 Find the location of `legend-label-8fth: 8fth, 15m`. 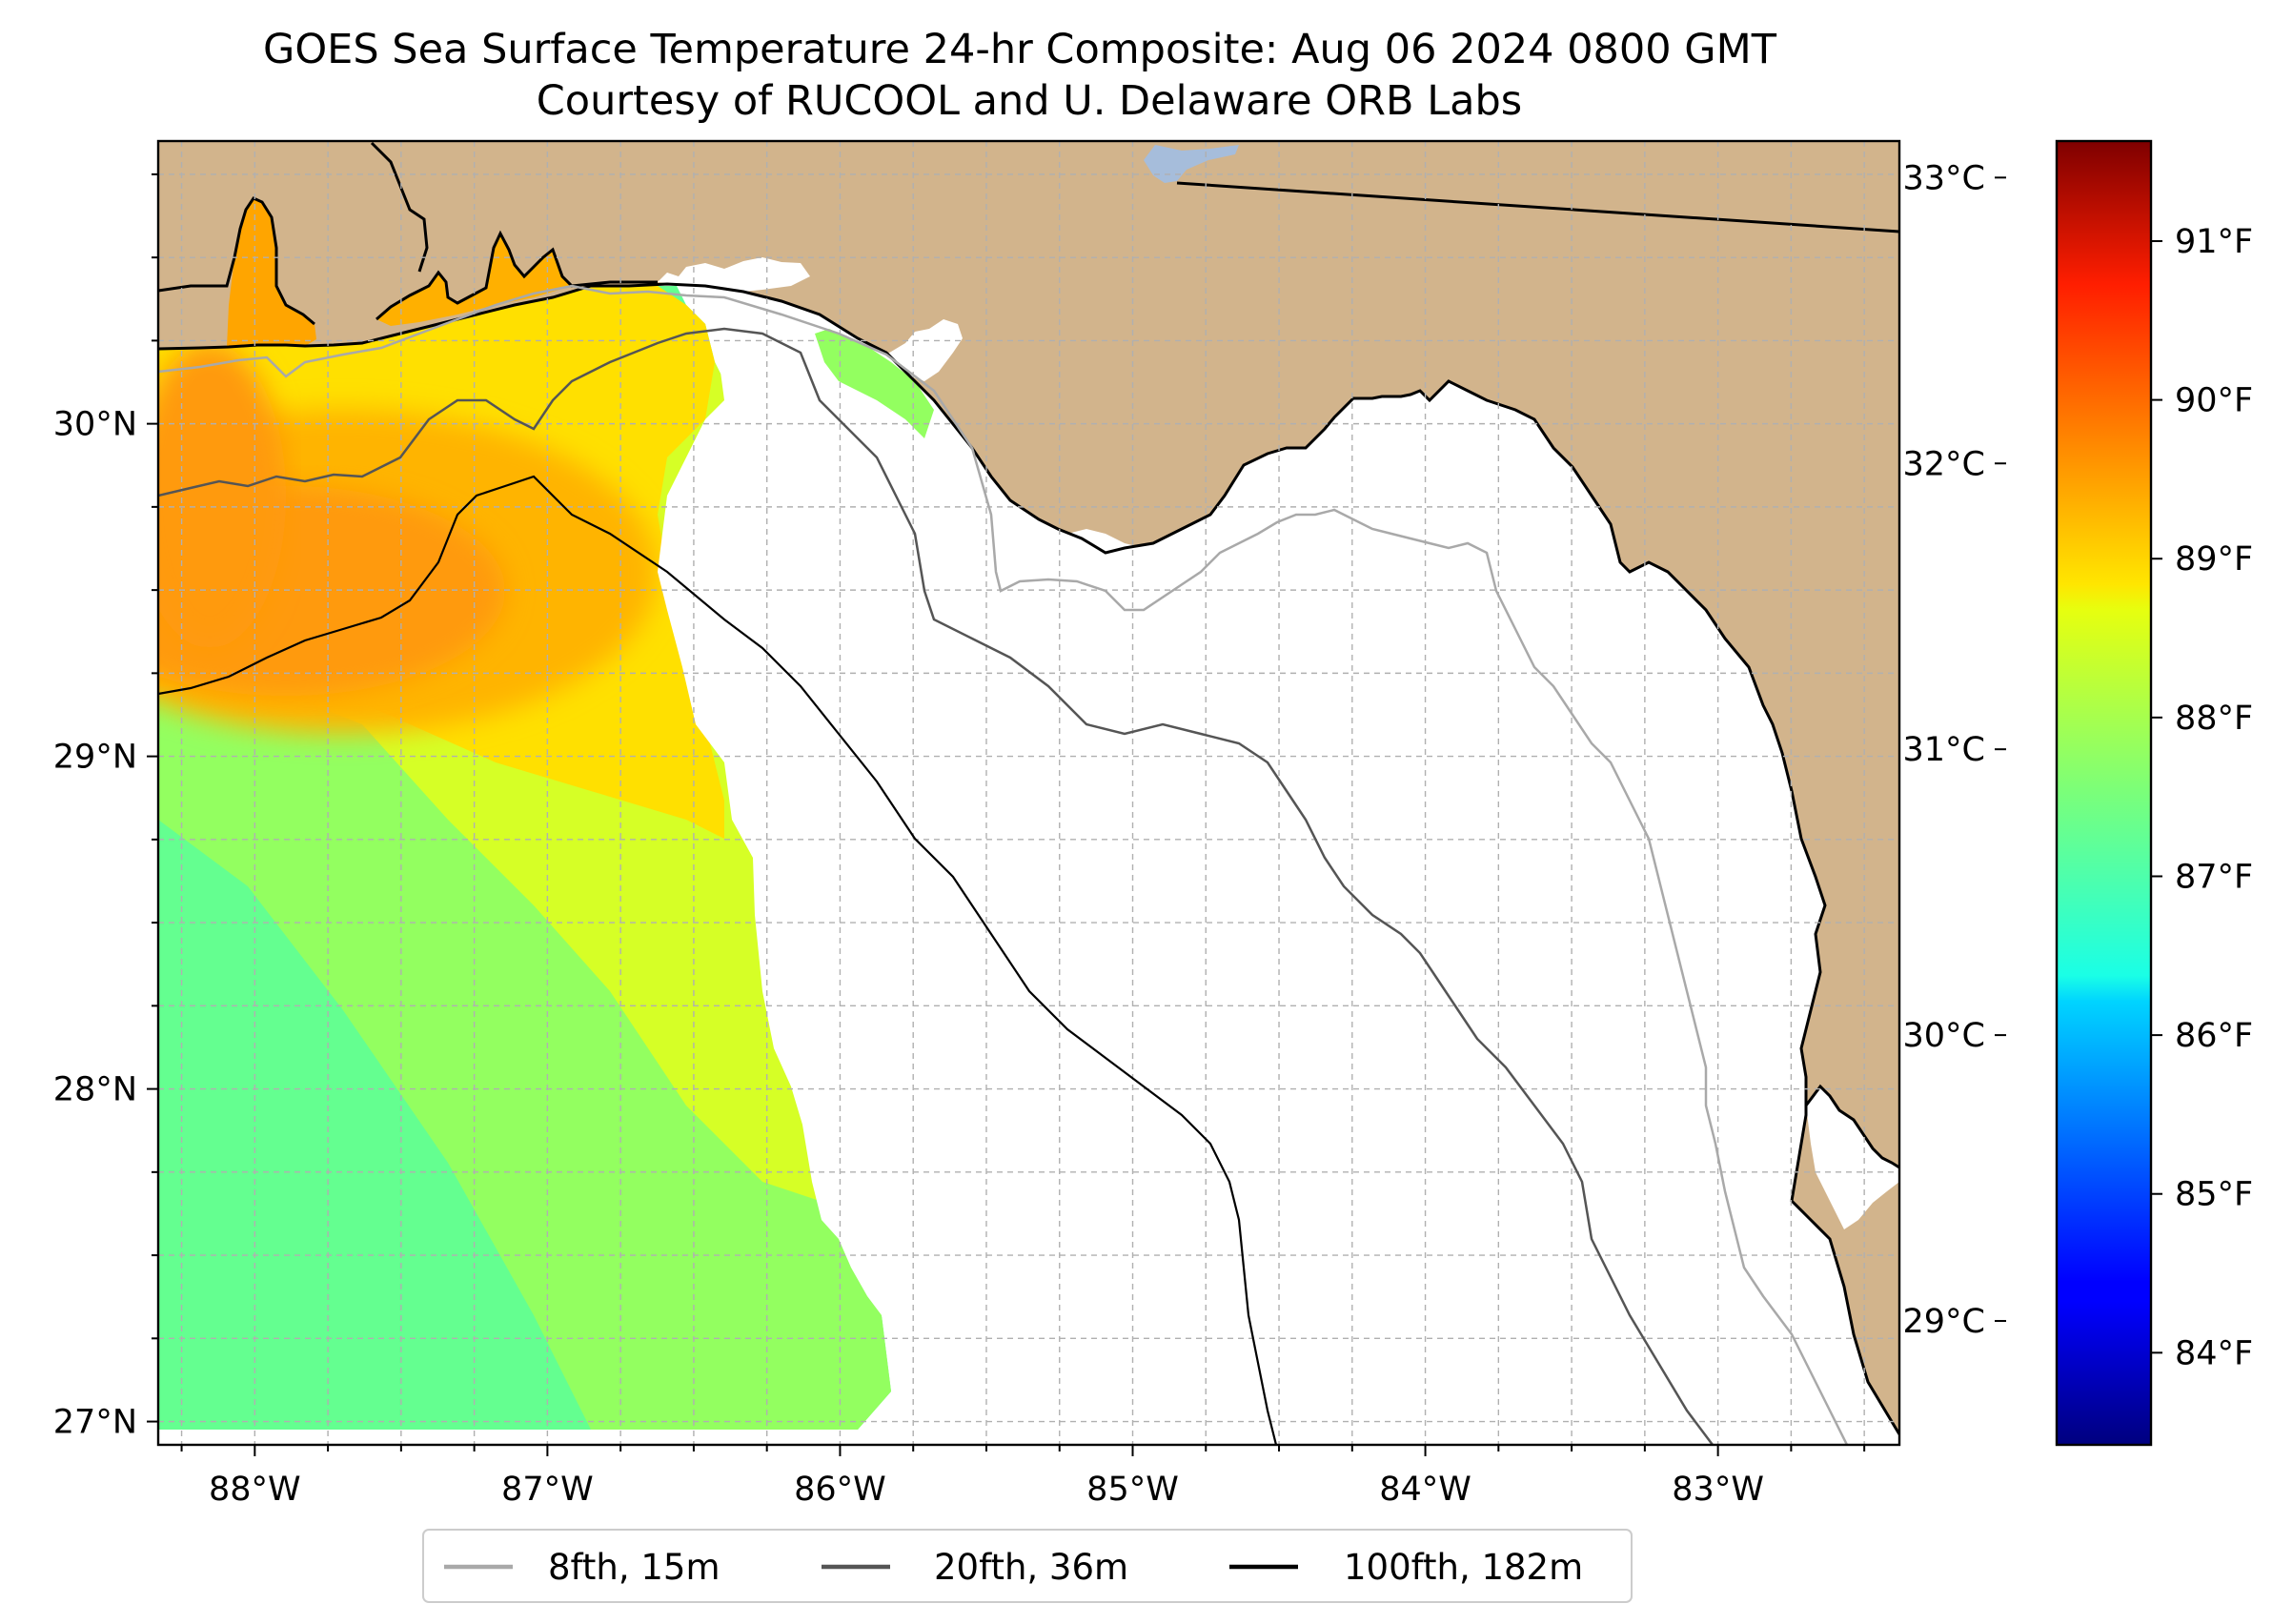

legend-label-8fth: 8fth, 15m is located at coordinates (634, 1567).